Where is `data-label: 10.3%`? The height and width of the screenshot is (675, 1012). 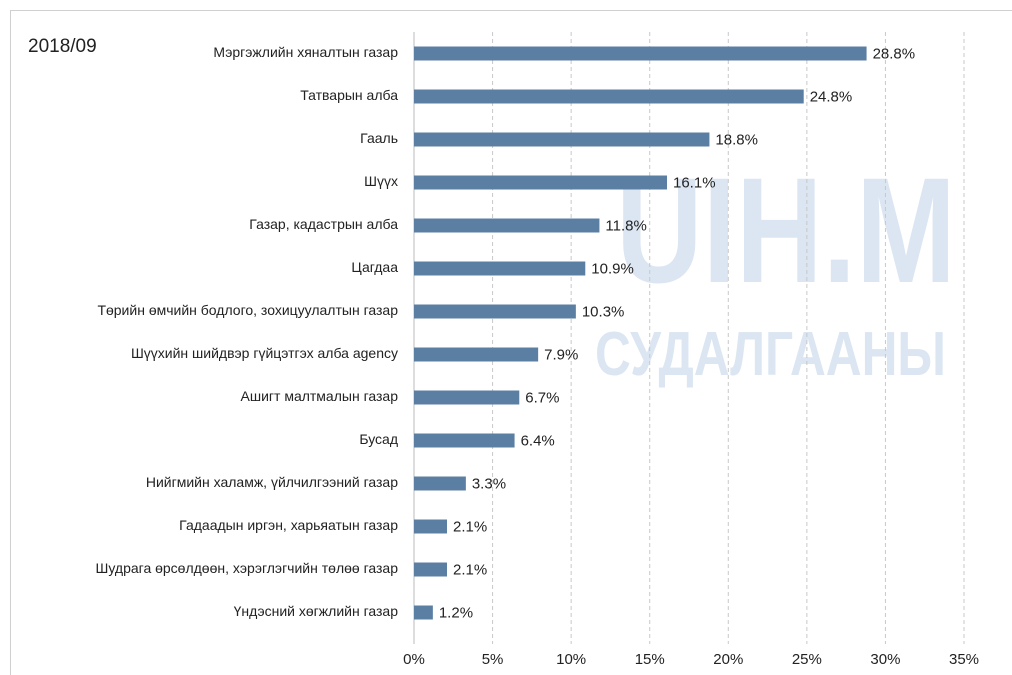 data-label: 10.3% is located at coordinates (603, 311).